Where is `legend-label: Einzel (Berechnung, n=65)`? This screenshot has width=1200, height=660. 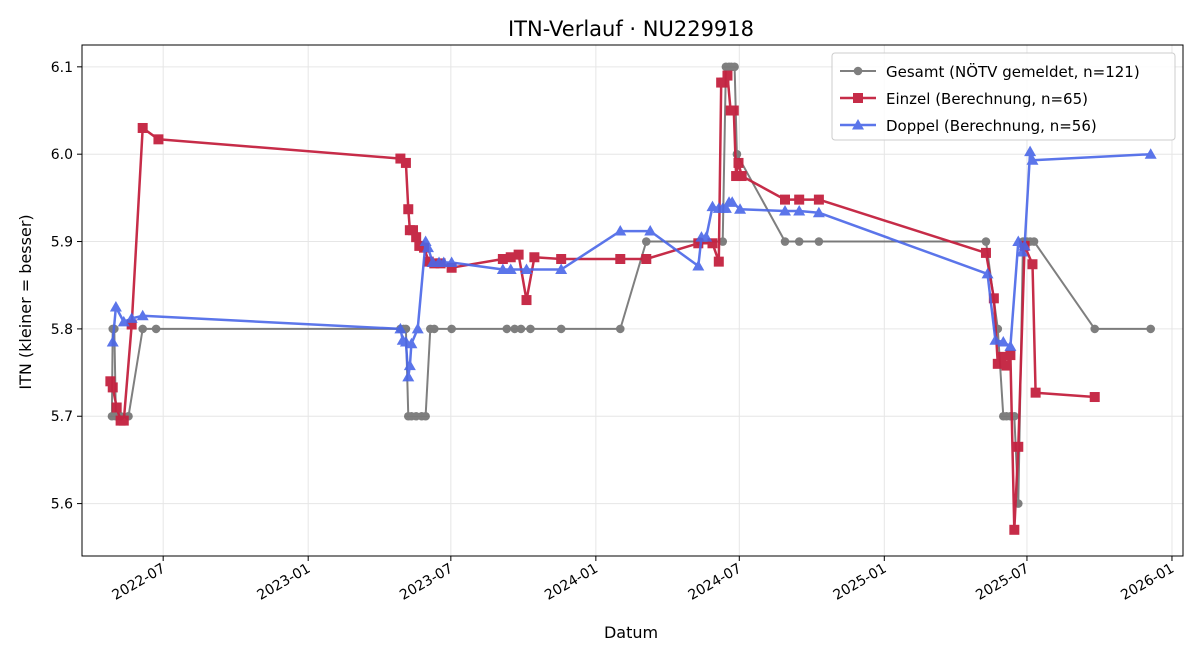 legend-label: Einzel (Berechnung, n=65) is located at coordinates (987, 99).